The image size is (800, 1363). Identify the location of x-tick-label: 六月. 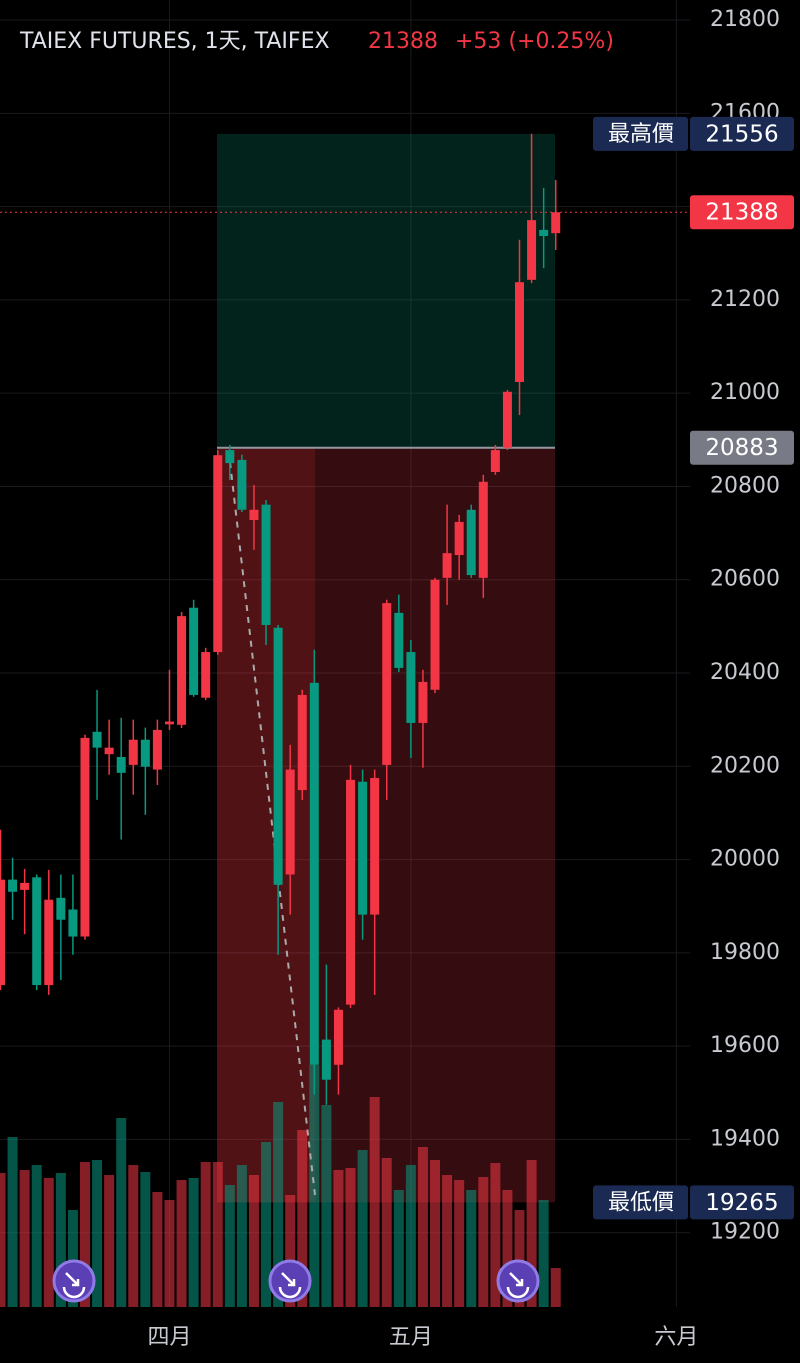
(676, 1337).